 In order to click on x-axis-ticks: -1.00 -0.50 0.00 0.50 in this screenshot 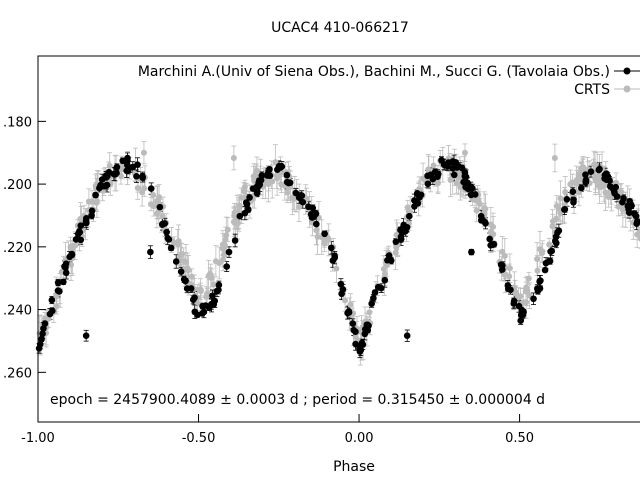, I will do `click(277, 430)`.